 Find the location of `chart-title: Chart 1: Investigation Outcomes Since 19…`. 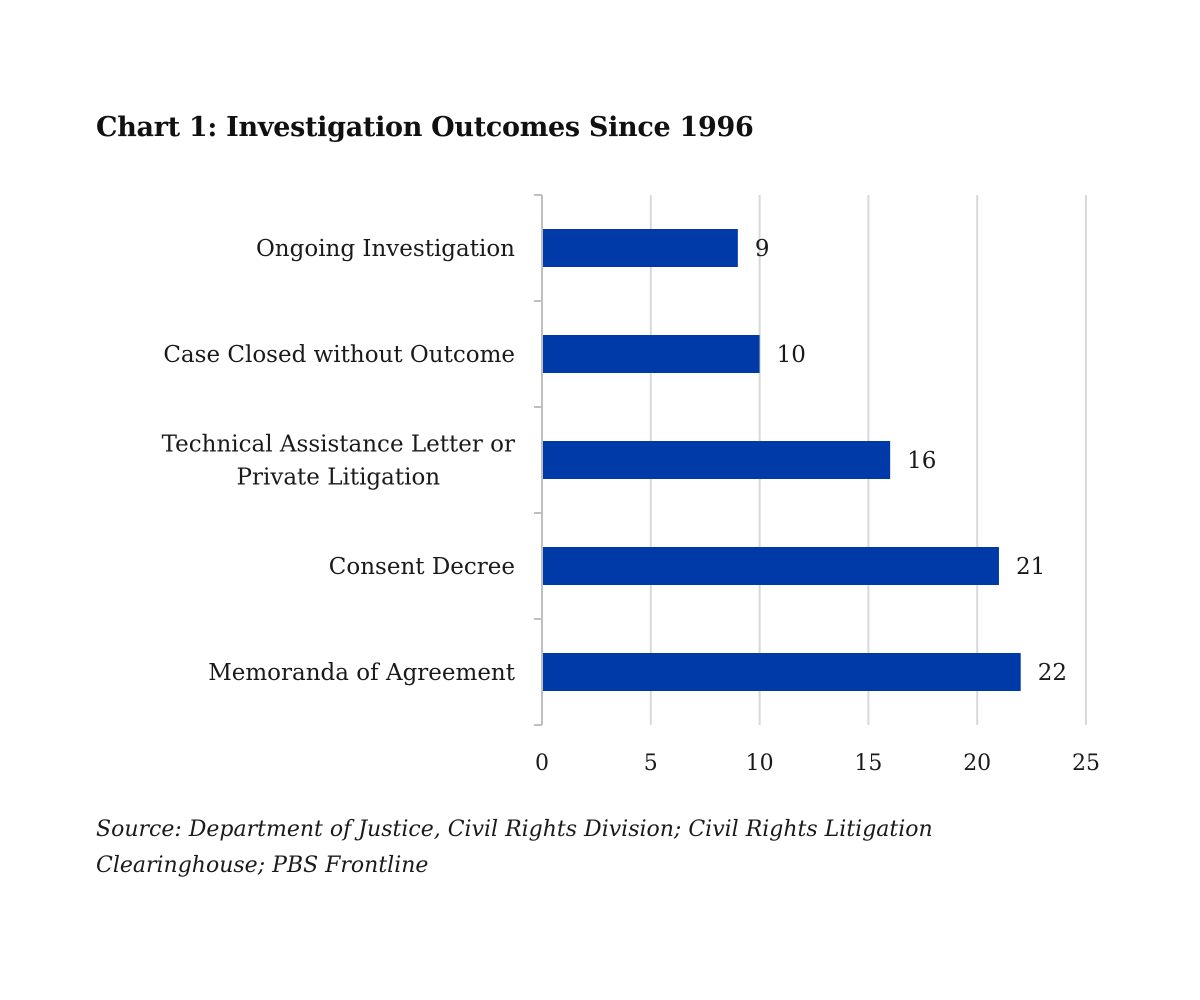

chart-title: Chart 1: Investigation Outcomes Since 19… is located at coordinates (425, 127).